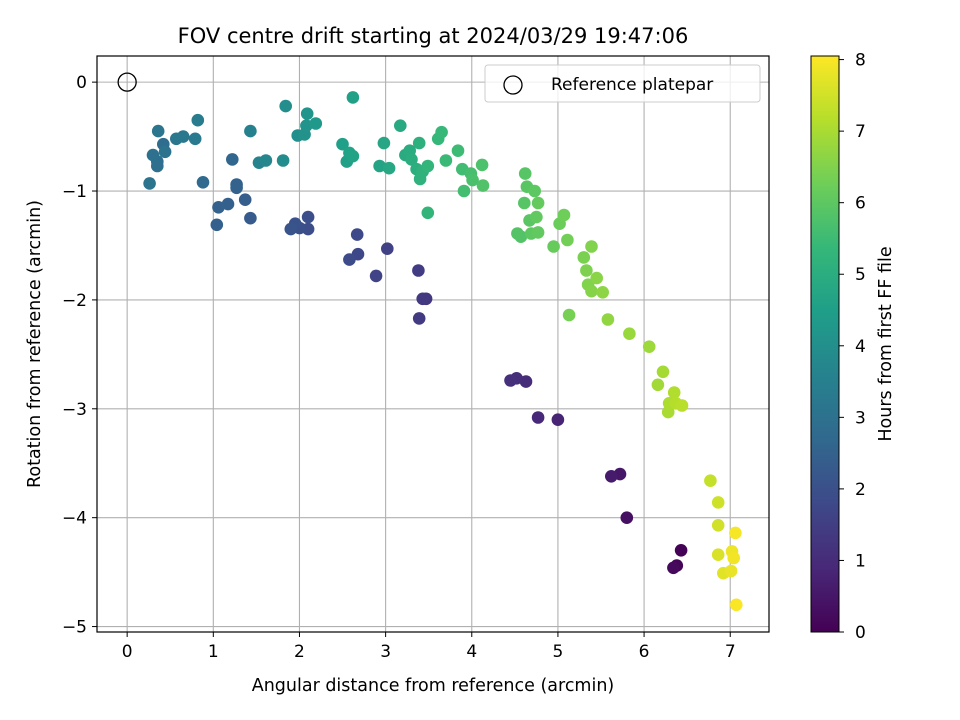 This screenshot has height=720, width=960. Describe the element at coordinates (860, 633) in the screenshot. I see `colorbar-tick-label: 0` at that location.